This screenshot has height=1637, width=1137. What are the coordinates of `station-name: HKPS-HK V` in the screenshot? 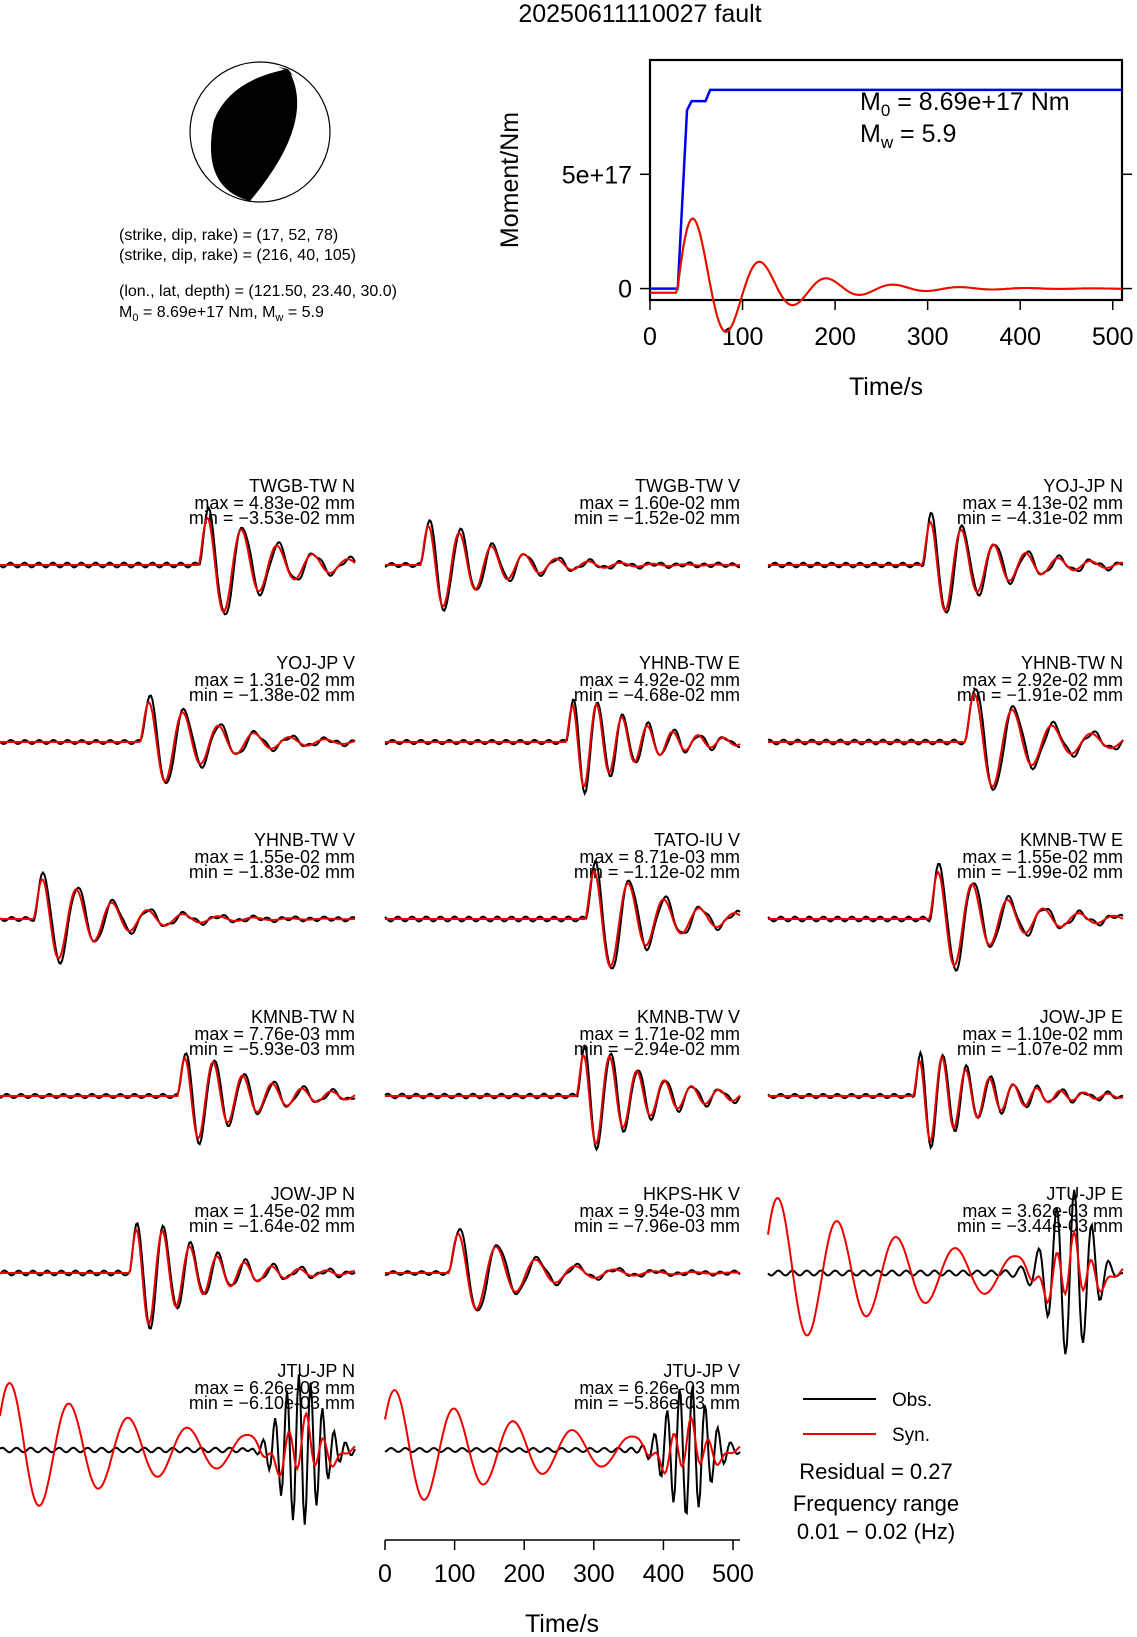 It's located at (691, 1194).